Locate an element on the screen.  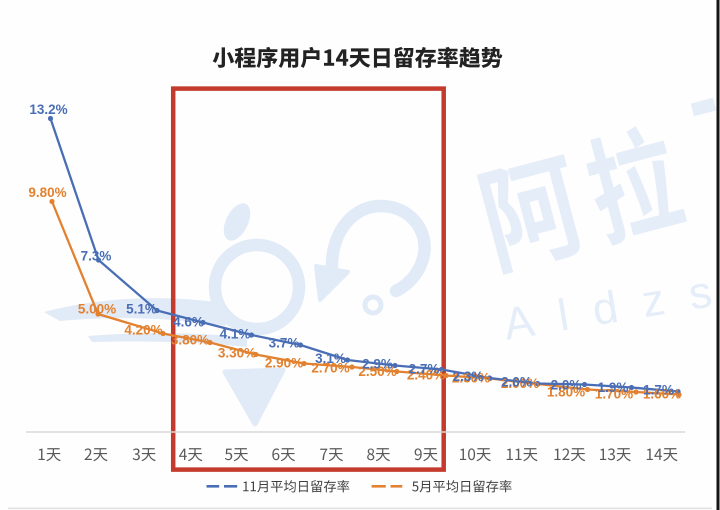
svg-text: 3.80% is located at coordinates (190, 339).